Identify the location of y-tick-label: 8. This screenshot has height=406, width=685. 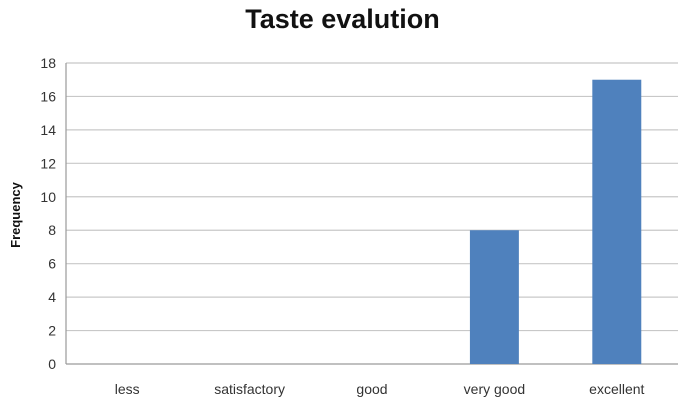
(52, 230).